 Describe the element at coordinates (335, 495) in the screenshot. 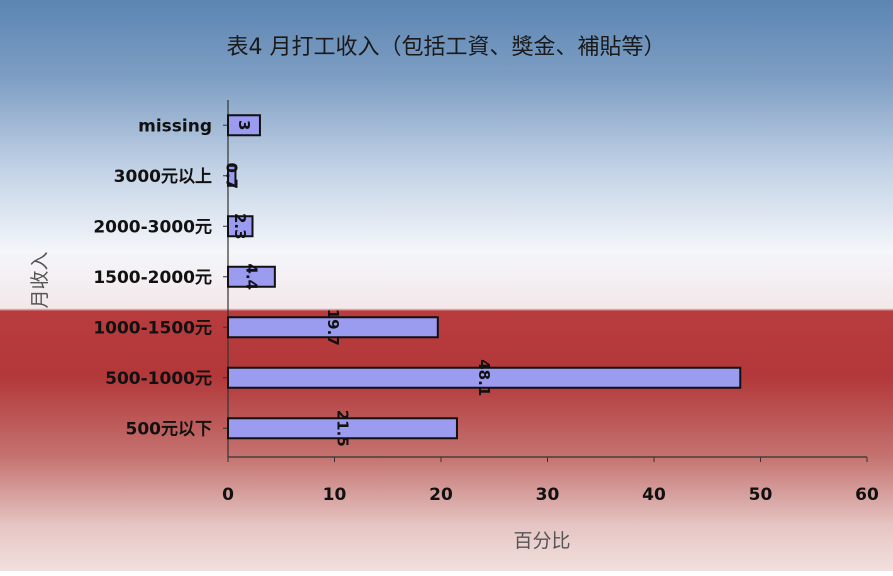

I see `x-tick-label: 10` at that location.